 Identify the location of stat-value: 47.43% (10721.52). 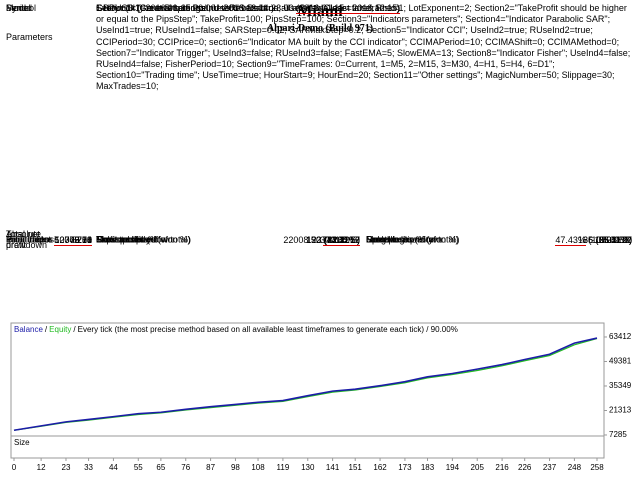
(593, 240).